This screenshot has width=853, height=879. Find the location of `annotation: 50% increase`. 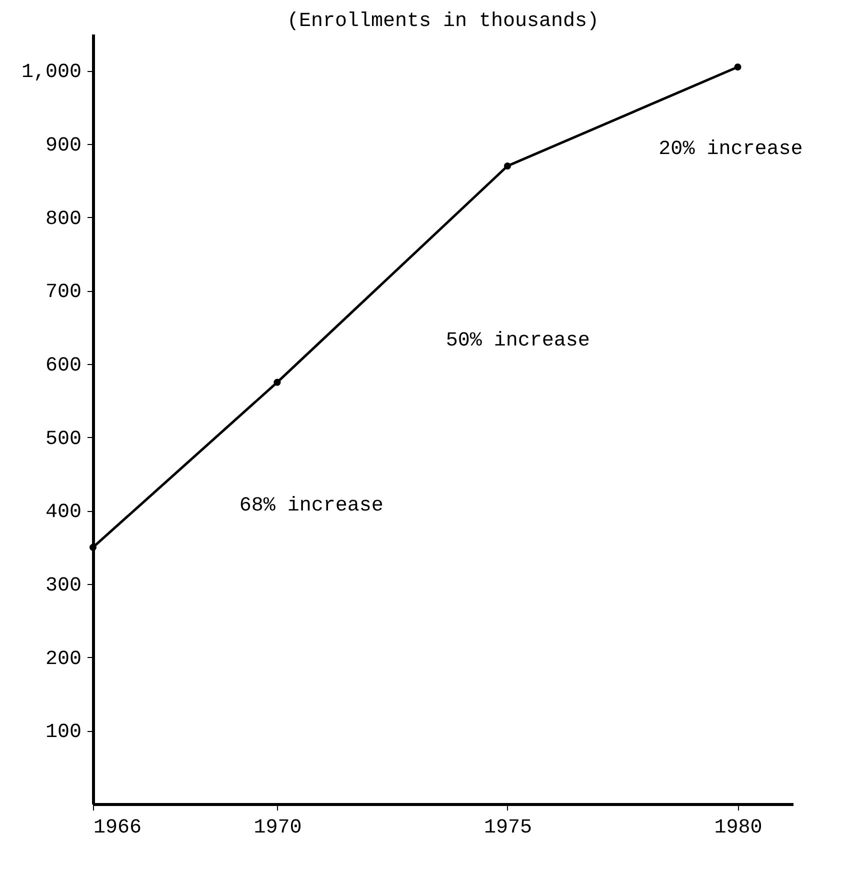

annotation: 50% increase is located at coordinates (518, 341).